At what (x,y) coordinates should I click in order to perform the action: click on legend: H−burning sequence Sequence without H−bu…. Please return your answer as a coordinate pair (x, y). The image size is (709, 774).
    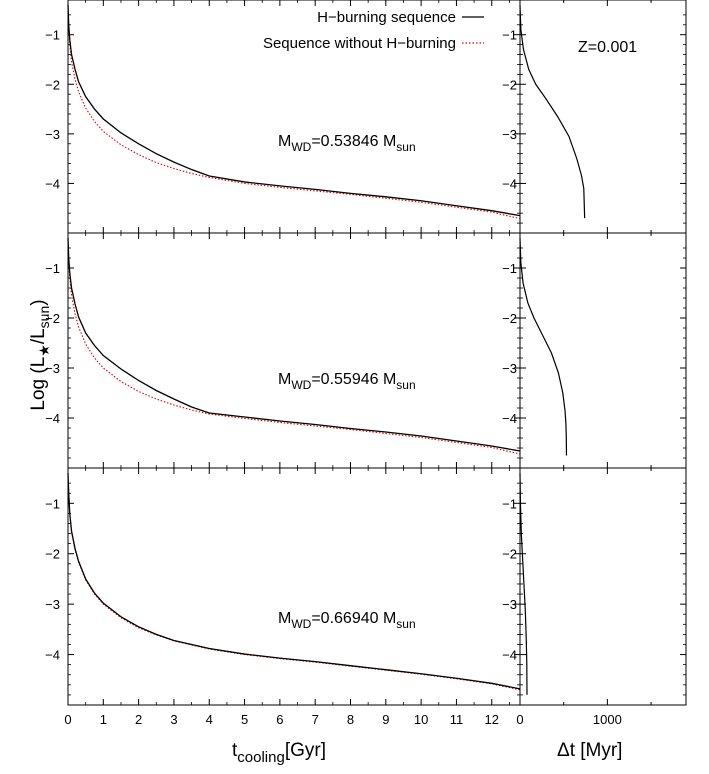
    Looking at the image, I should click on (373, 30).